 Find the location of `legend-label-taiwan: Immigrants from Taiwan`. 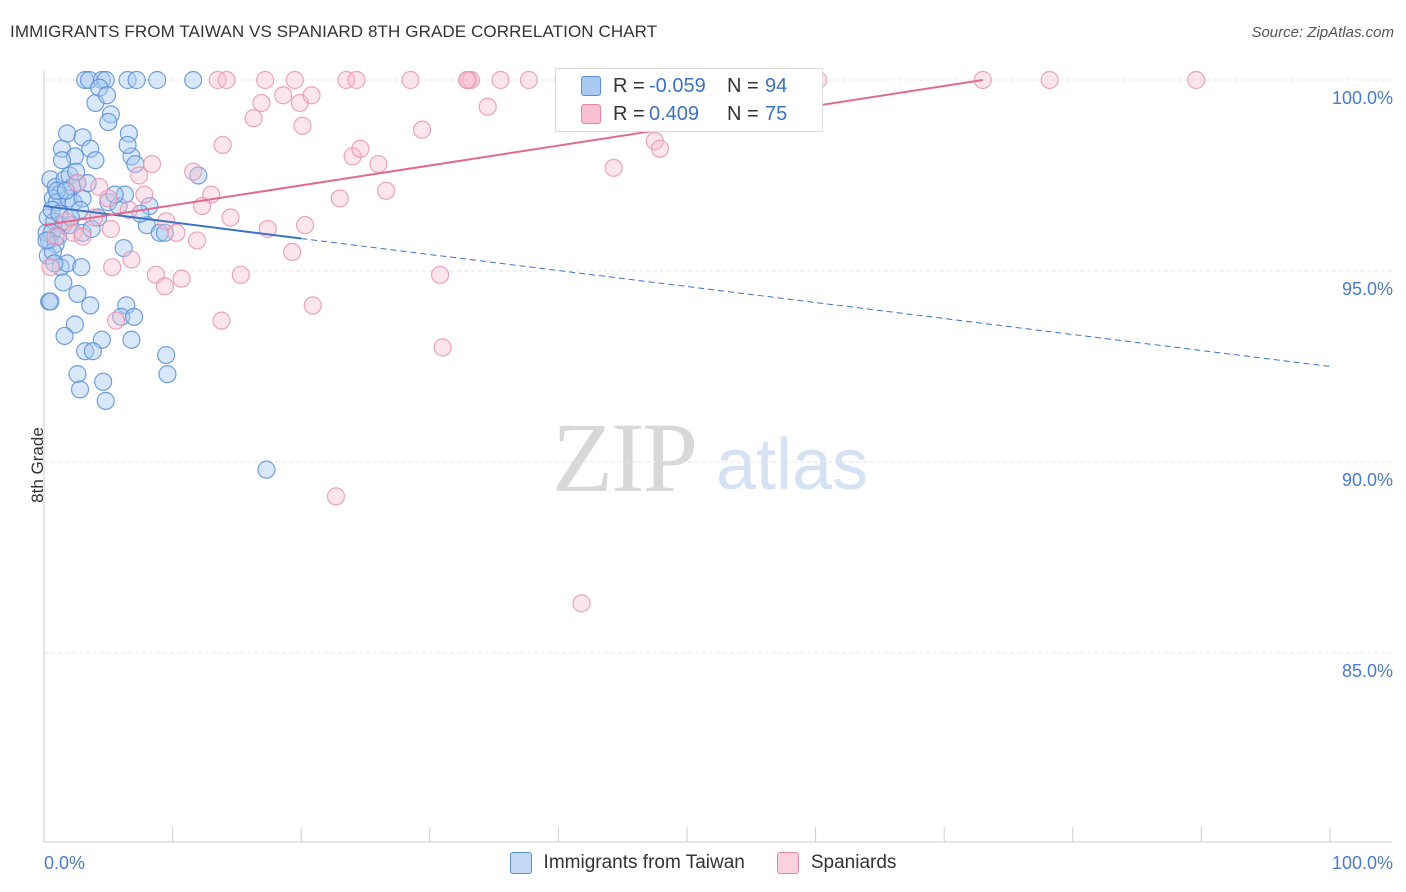

legend-label-taiwan: Immigrants from Taiwan is located at coordinates (644, 862).